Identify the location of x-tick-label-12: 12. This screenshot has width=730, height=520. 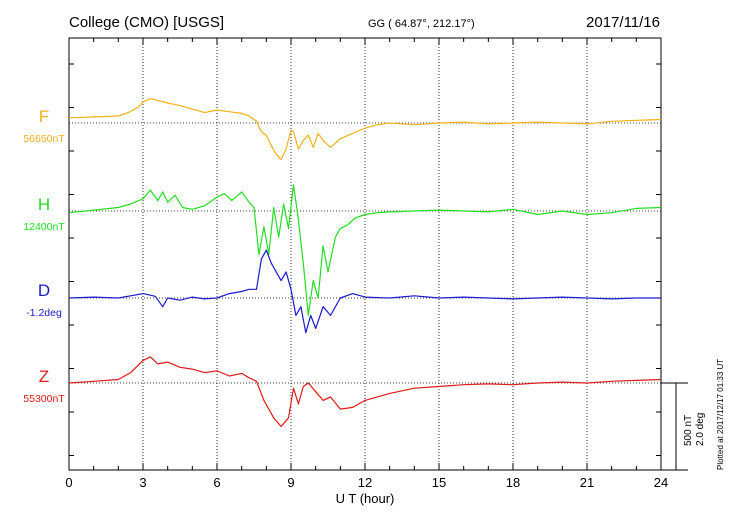
(365, 482).